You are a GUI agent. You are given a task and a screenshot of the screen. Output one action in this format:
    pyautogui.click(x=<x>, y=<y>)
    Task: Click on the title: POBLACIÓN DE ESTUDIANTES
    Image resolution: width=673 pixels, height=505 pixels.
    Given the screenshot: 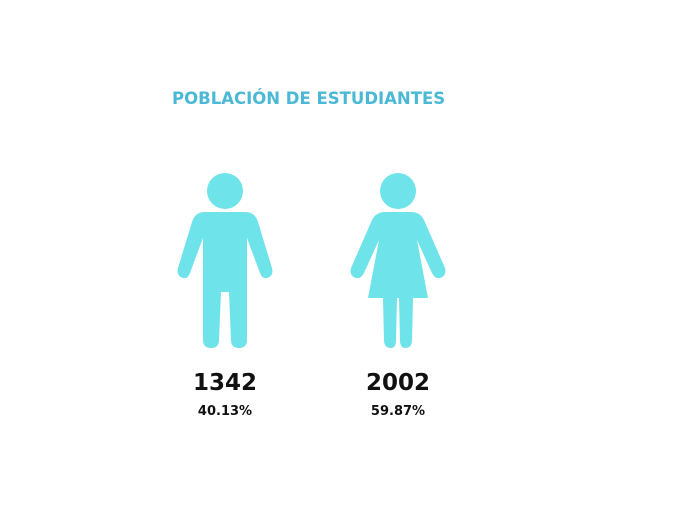 What is the action you would take?
    pyautogui.click(x=308, y=98)
    